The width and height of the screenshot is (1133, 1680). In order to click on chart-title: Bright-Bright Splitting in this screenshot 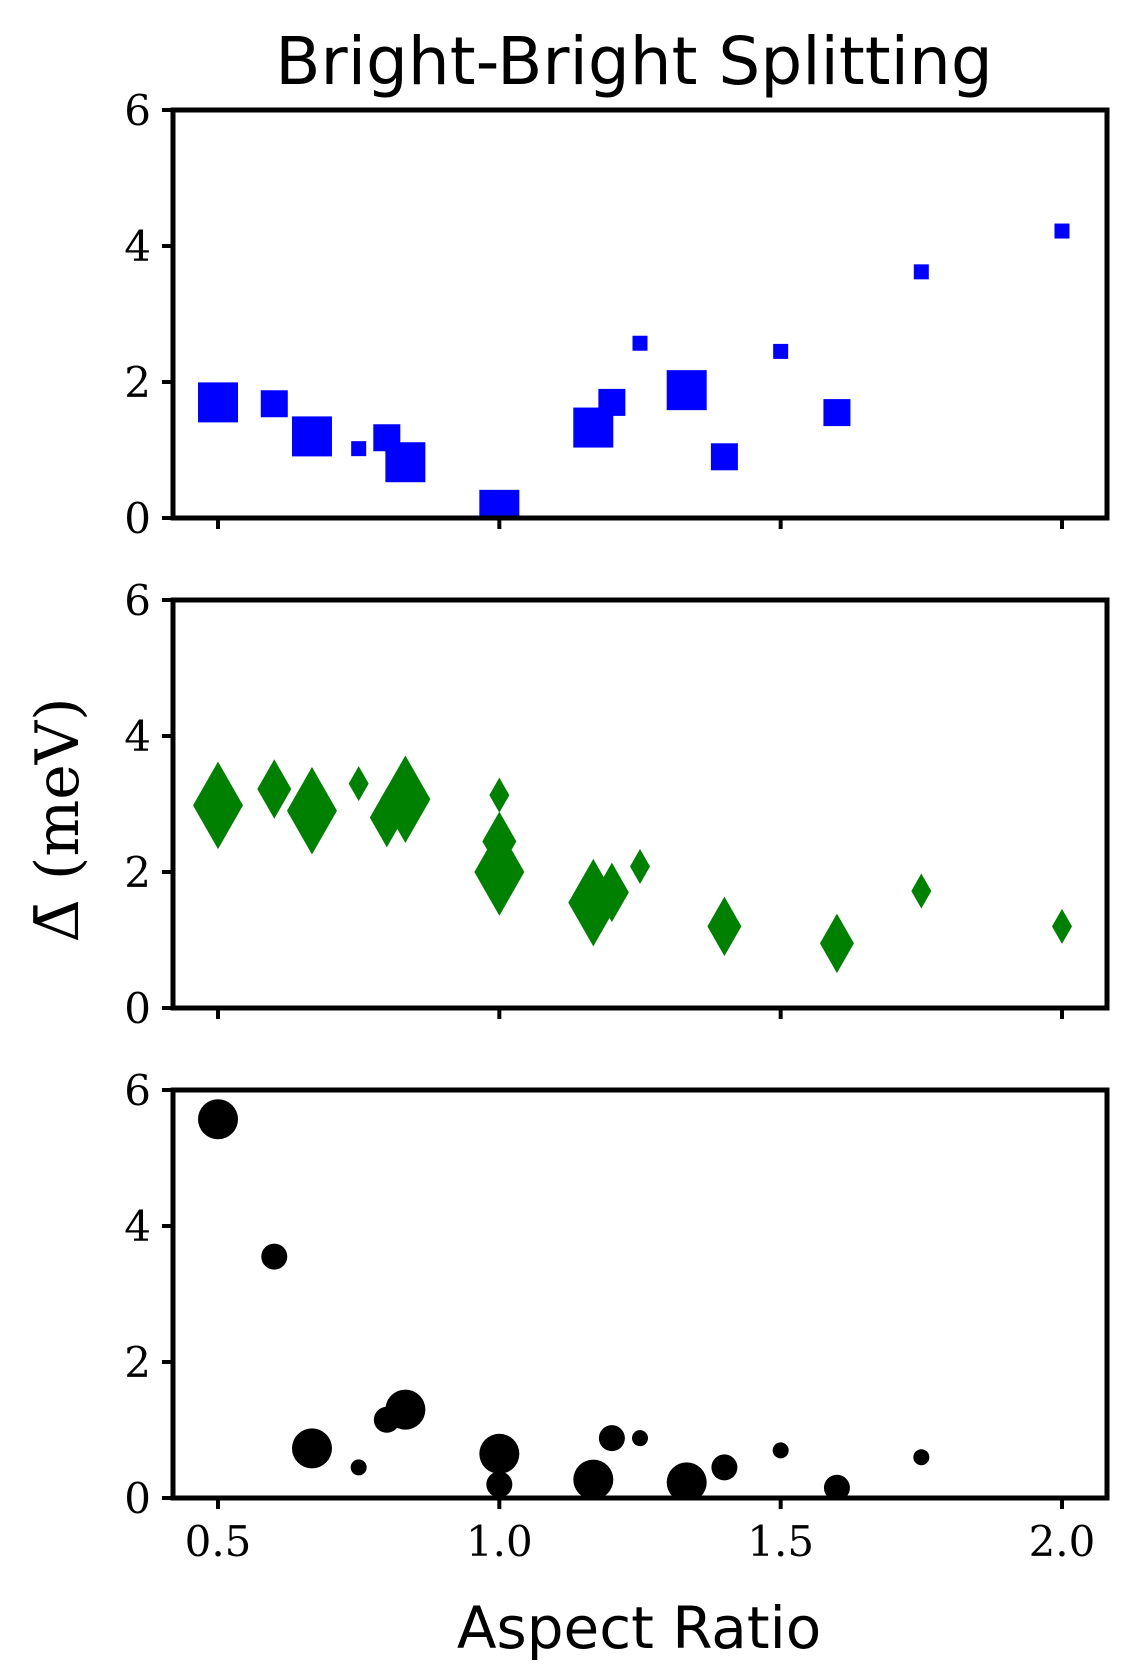, I will do `click(633, 61)`.